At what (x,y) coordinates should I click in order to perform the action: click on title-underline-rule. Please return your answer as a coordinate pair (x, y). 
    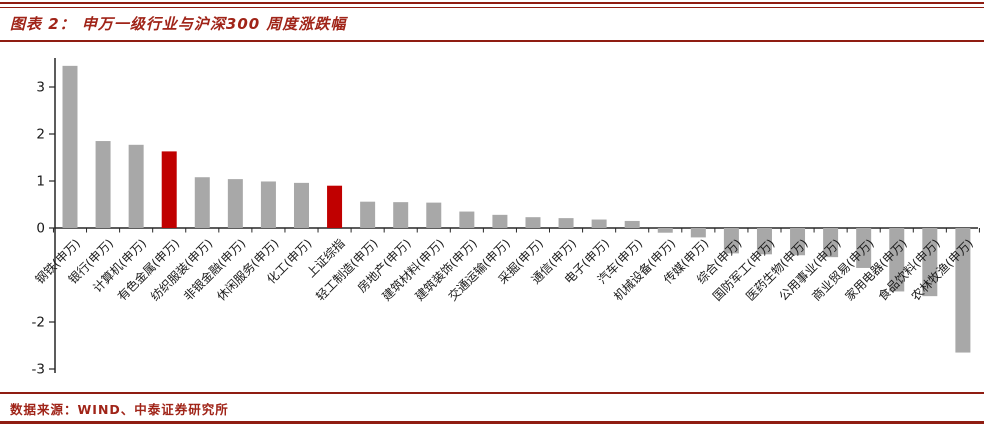
    Looking at the image, I should click on (492, 41).